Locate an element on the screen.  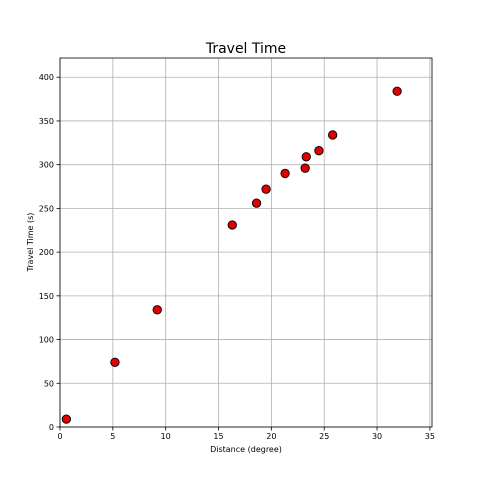
y-tick-label: 50 is located at coordinates (49, 383).